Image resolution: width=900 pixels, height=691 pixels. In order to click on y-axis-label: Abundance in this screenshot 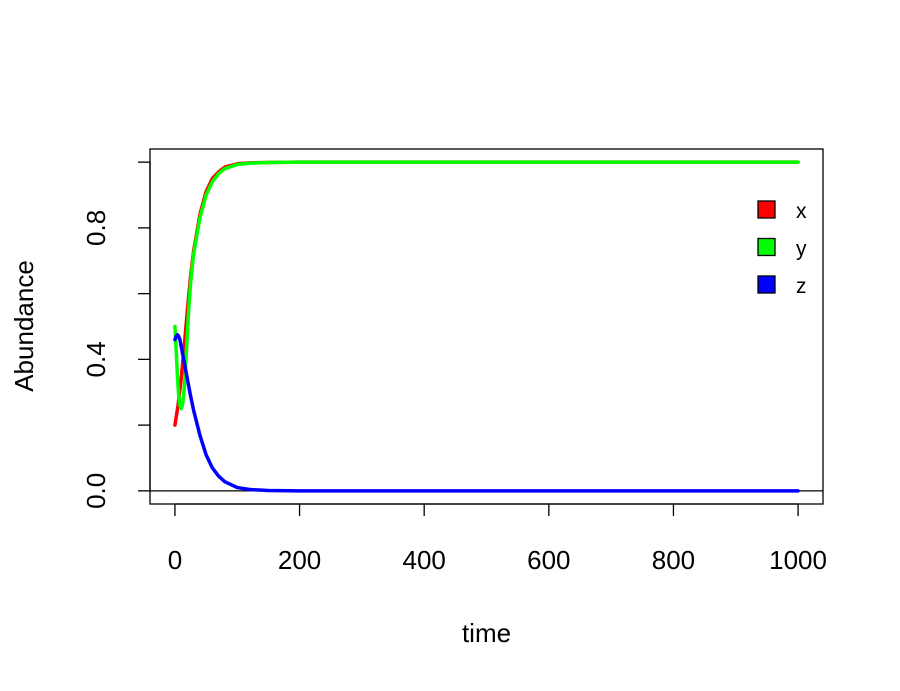, I will do `click(24, 326)`.